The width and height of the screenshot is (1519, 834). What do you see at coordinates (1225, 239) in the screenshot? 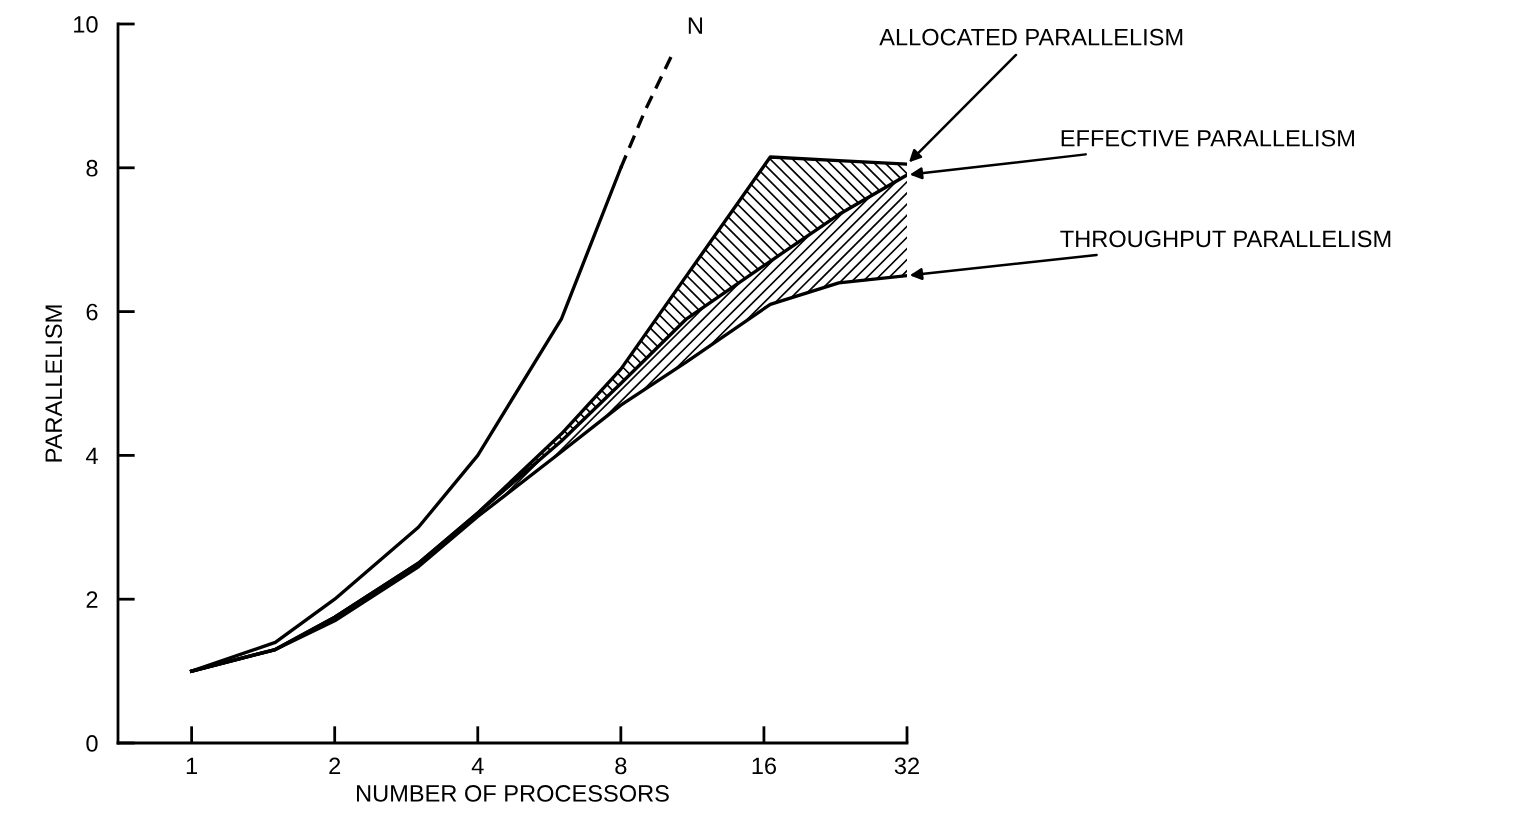
I see `text: THROUGHPUT PARALLELISM` at bounding box center [1225, 239].